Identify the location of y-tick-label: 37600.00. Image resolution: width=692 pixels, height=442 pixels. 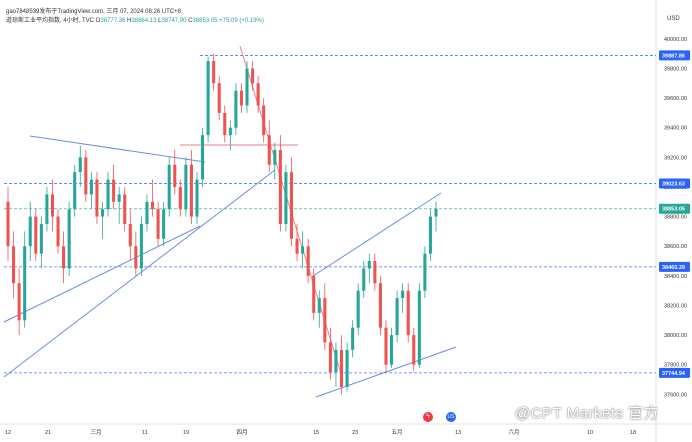
(675, 395).